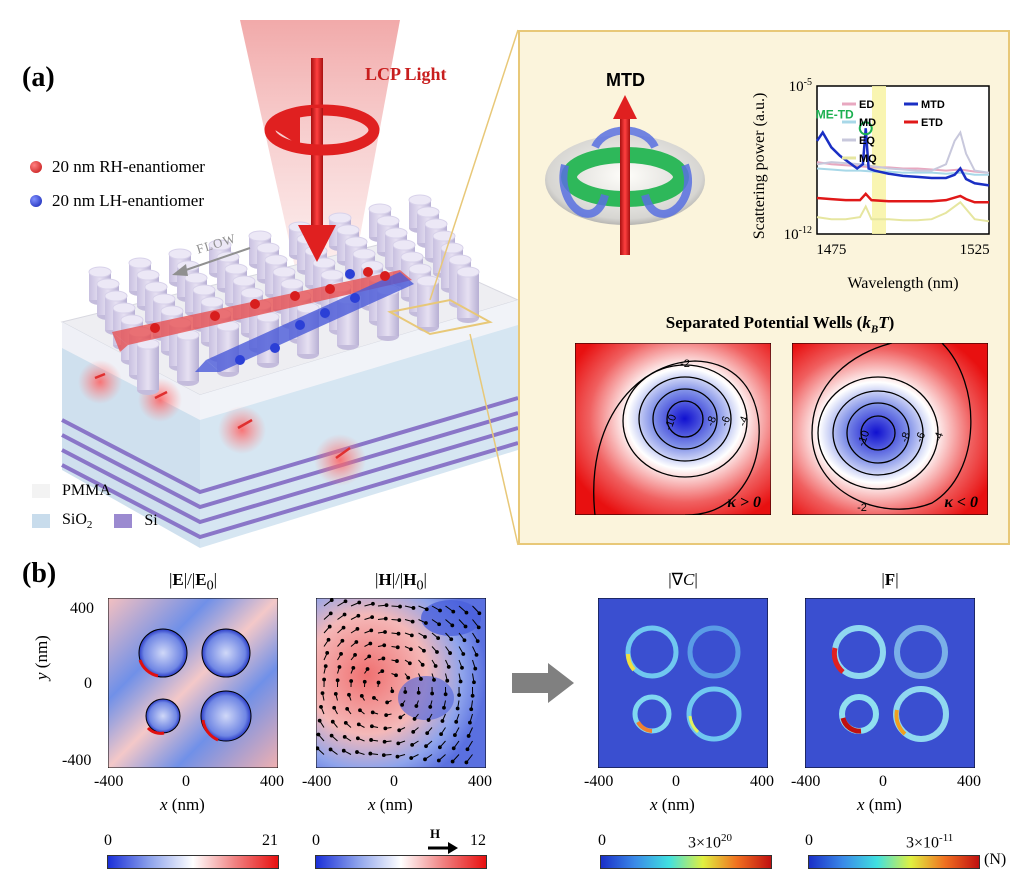 This screenshot has width=1024, height=895. I want to click on mtd-toroid-illustration, so click(625, 175).